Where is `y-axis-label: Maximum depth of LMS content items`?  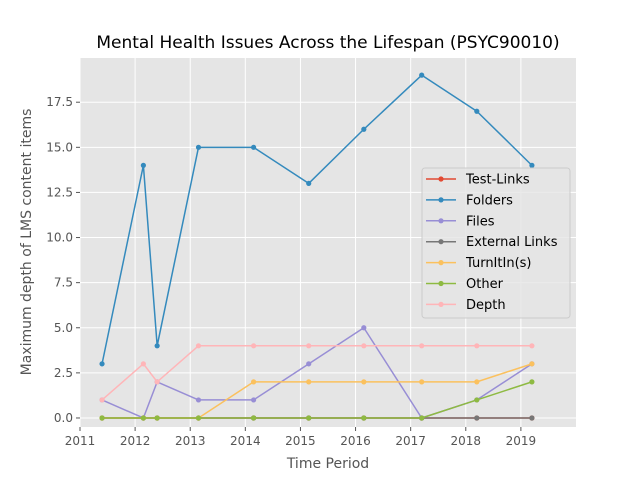
y-axis-label: Maximum depth of LMS content items is located at coordinates (27, 242).